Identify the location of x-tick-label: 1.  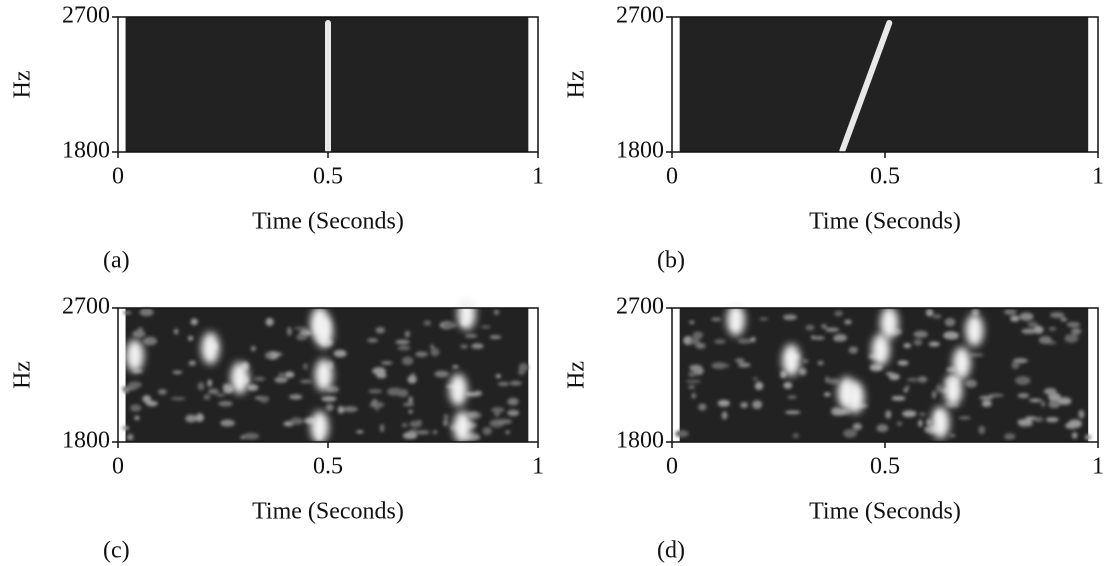
(1098, 177).